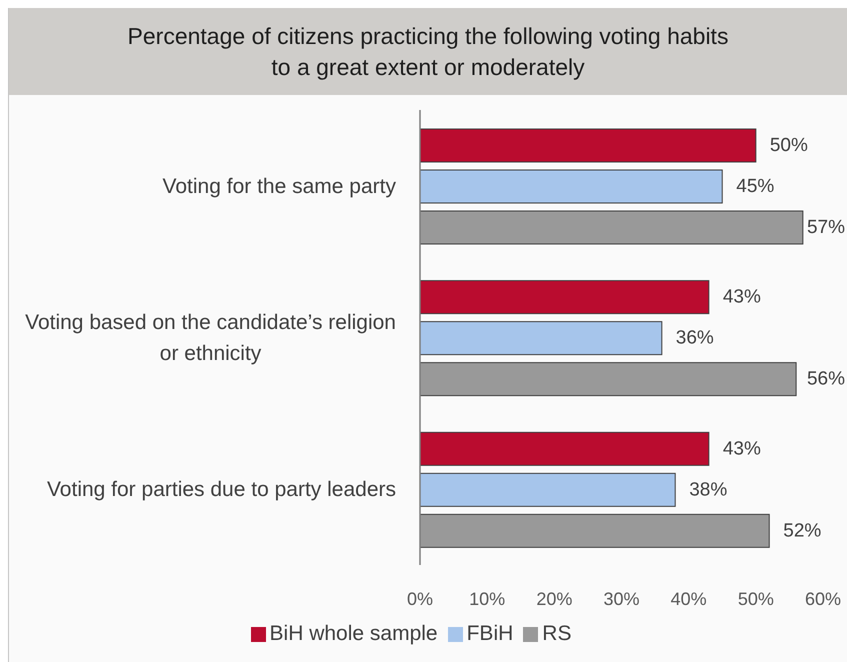  I want to click on legend-label: RS, so click(557, 633).